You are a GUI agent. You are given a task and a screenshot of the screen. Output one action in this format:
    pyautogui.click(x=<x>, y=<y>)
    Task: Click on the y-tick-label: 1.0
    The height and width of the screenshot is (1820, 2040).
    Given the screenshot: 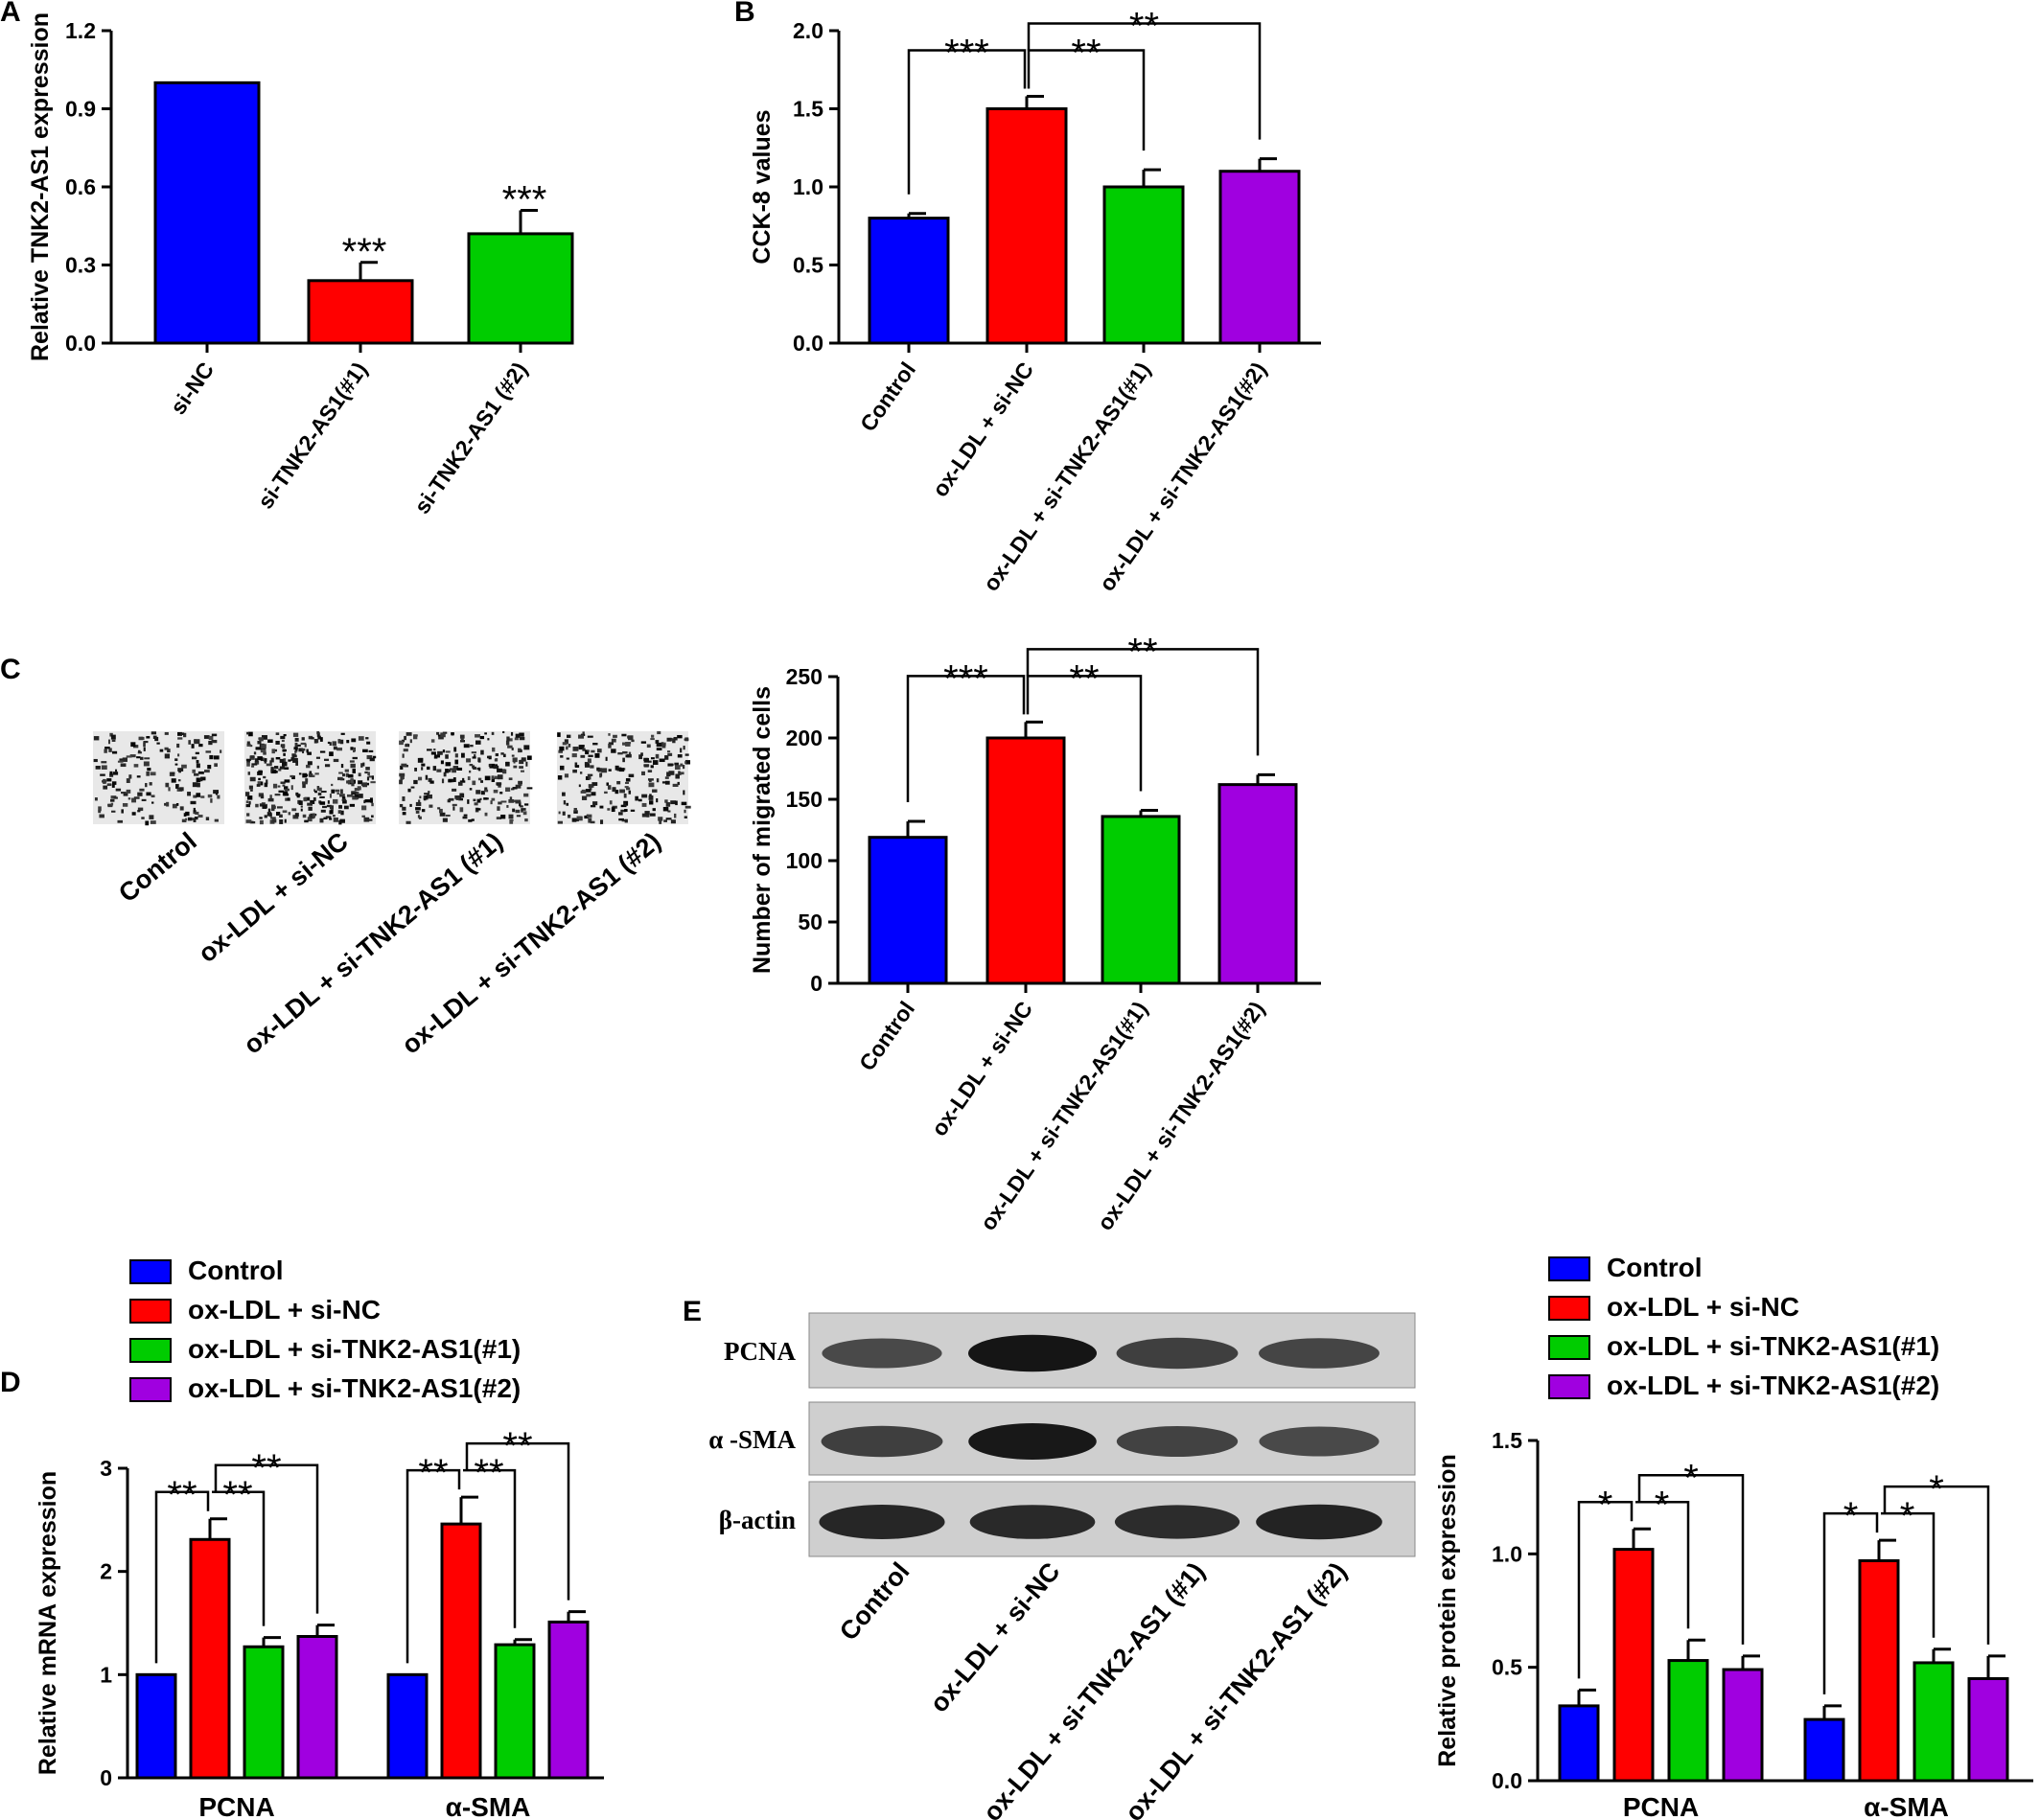 What is the action you would take?
    pyautogui.click(x=1507, y=1553)
    